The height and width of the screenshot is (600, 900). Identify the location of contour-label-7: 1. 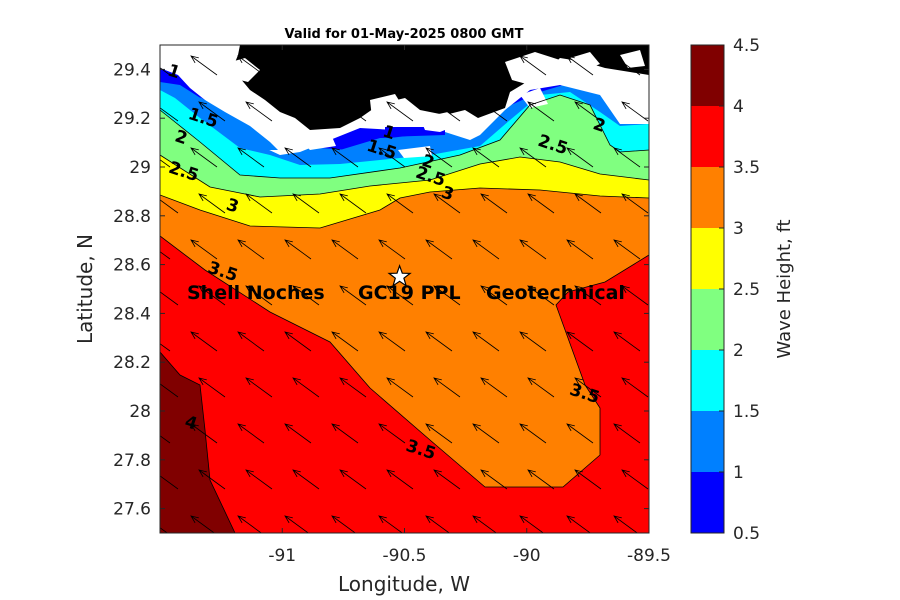
(388, 133).